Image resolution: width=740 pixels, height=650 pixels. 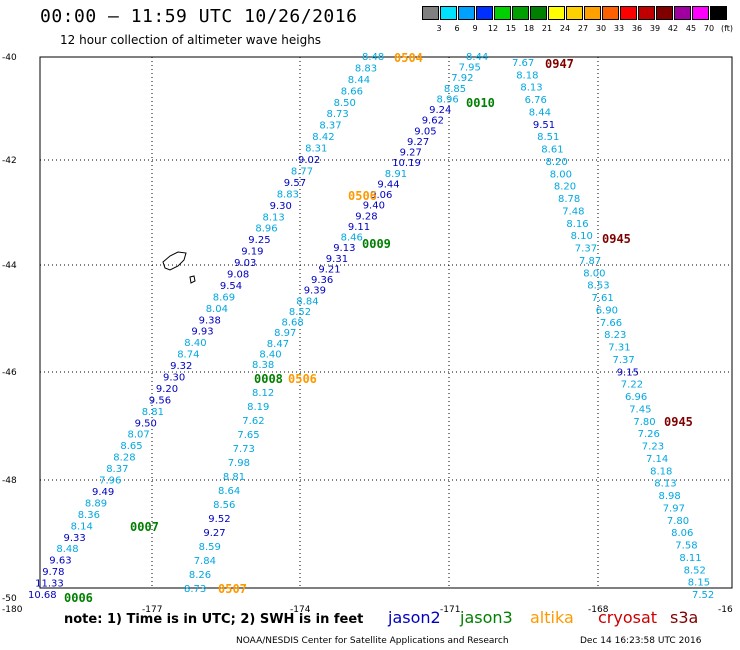 I want to click on wave-height-value: 7.96, so click(x=110, y=481).